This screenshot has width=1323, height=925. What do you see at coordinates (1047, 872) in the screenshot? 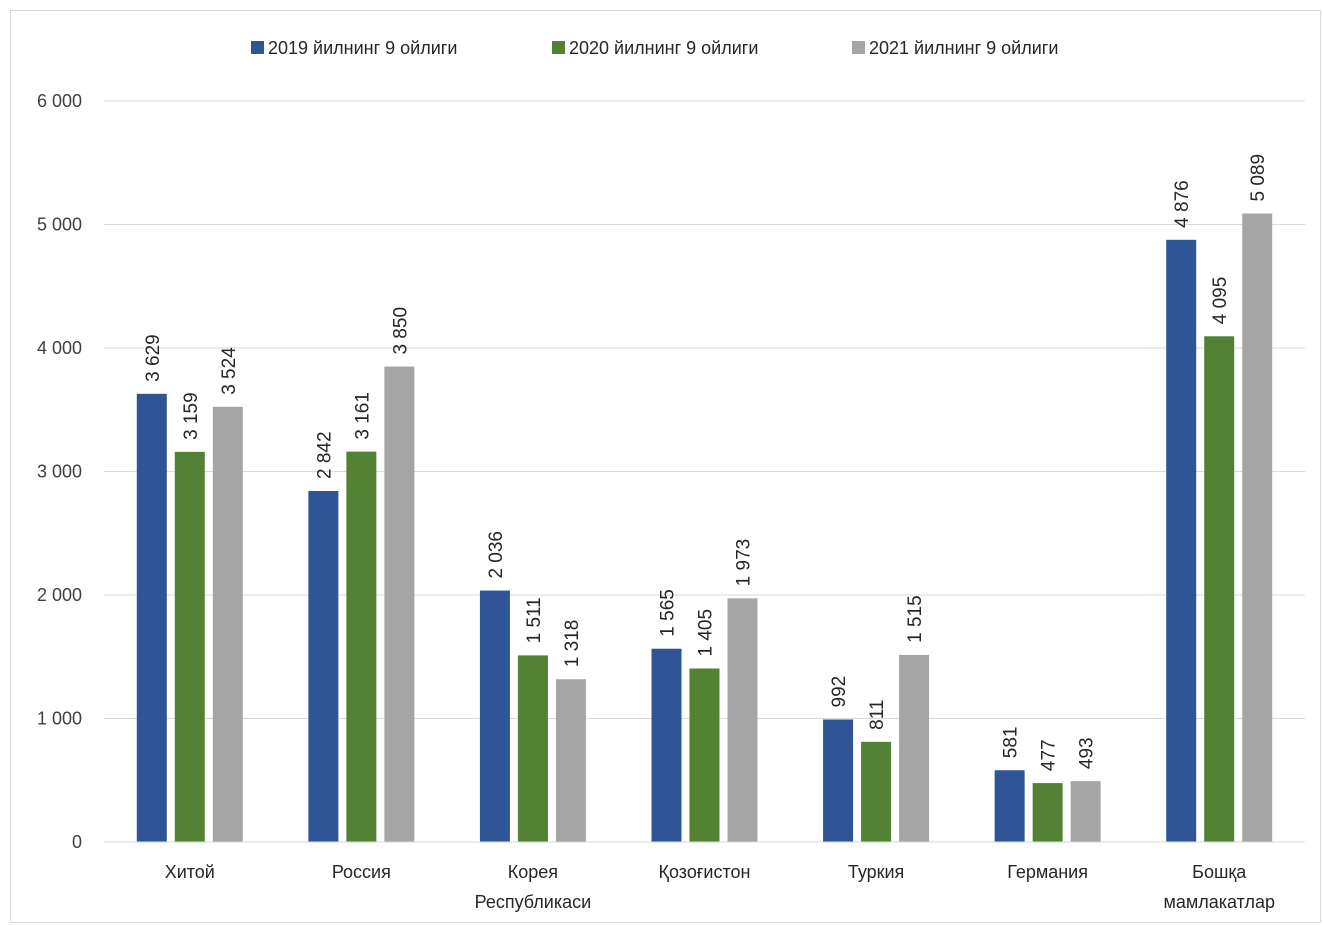
I see `x-tick-label: Германия` at bounding box center [1047, 872].